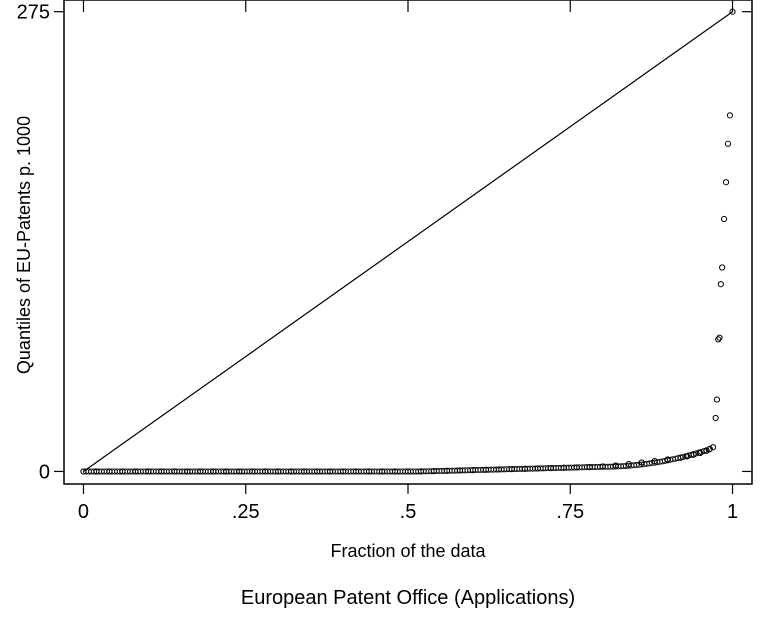 The width and height of the screenshot is (764, 617). Describe the element at coordinates (570, 512) in the screenshot. I see `x-tick-label: .75` at that location.